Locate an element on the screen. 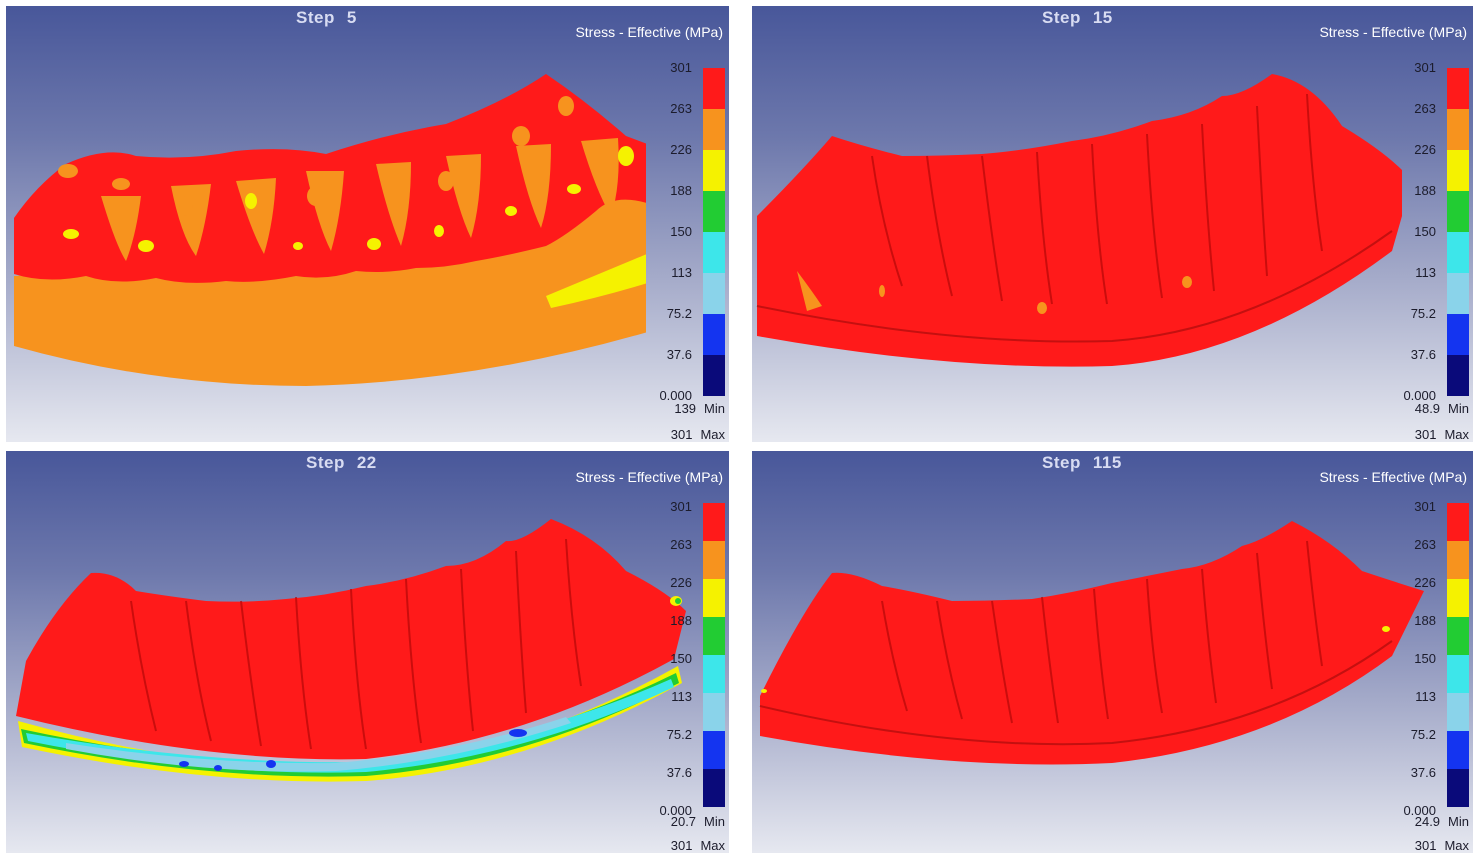 This screenshot has height=859, width=1479. min-readout: 139 Min is located at coordinates (699, 408).